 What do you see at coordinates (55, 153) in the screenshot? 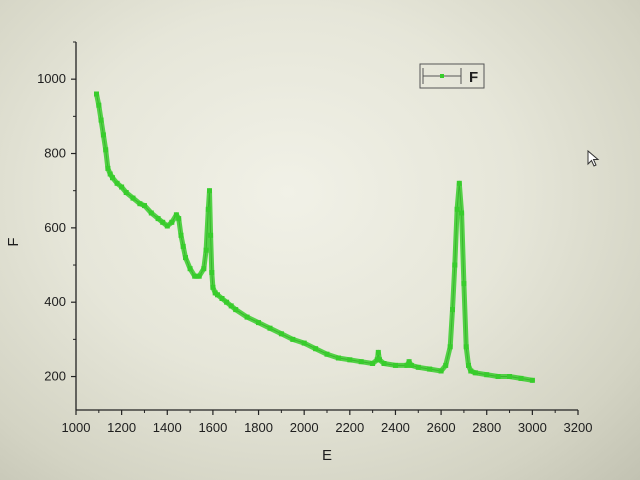
I see `y-tick-label: 800` at bounding box center [55, 153].